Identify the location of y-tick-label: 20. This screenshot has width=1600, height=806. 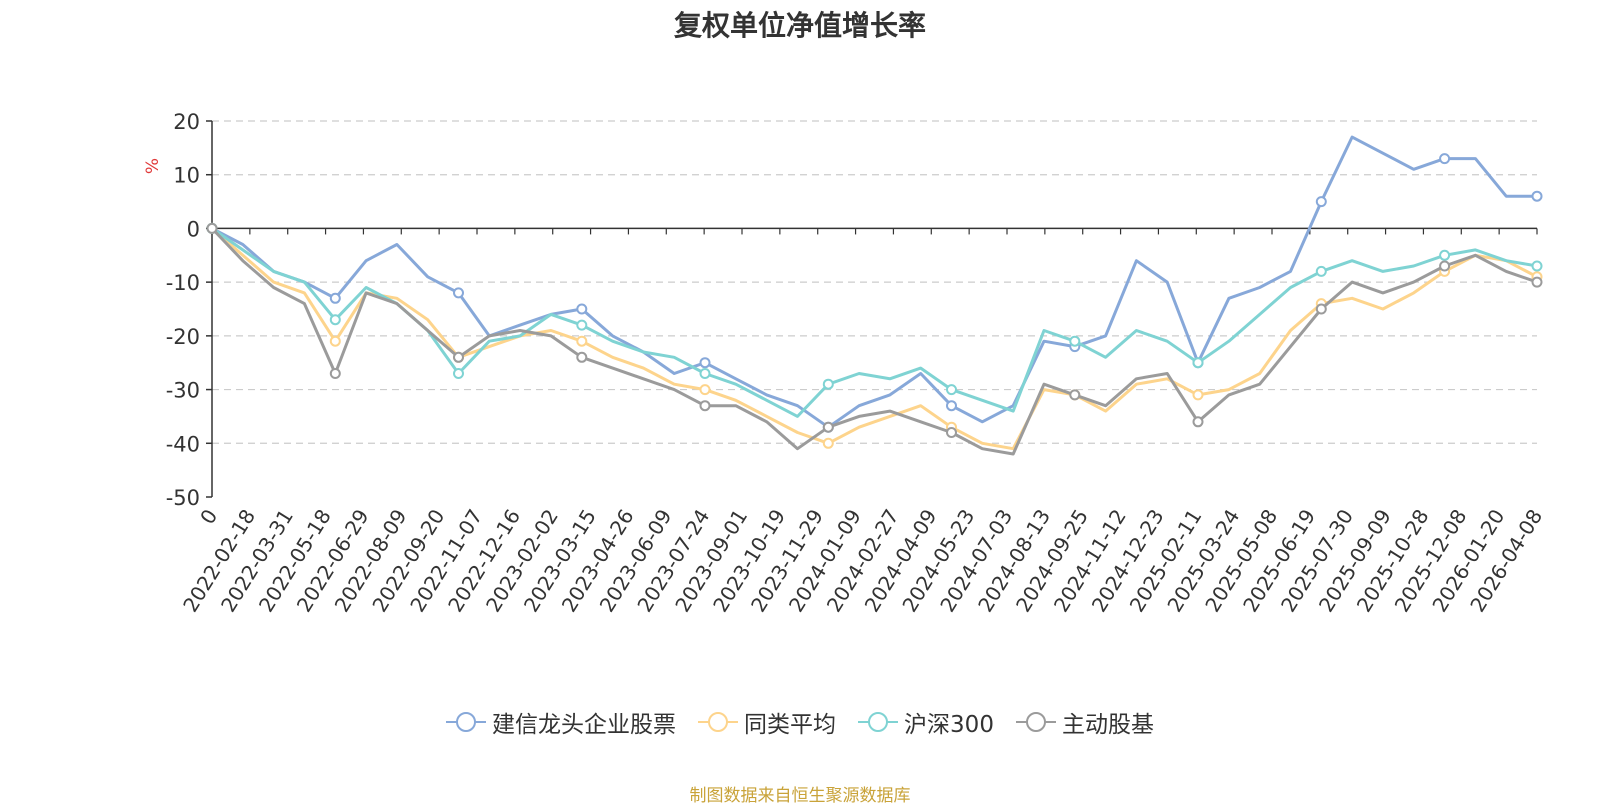
(186, 122).